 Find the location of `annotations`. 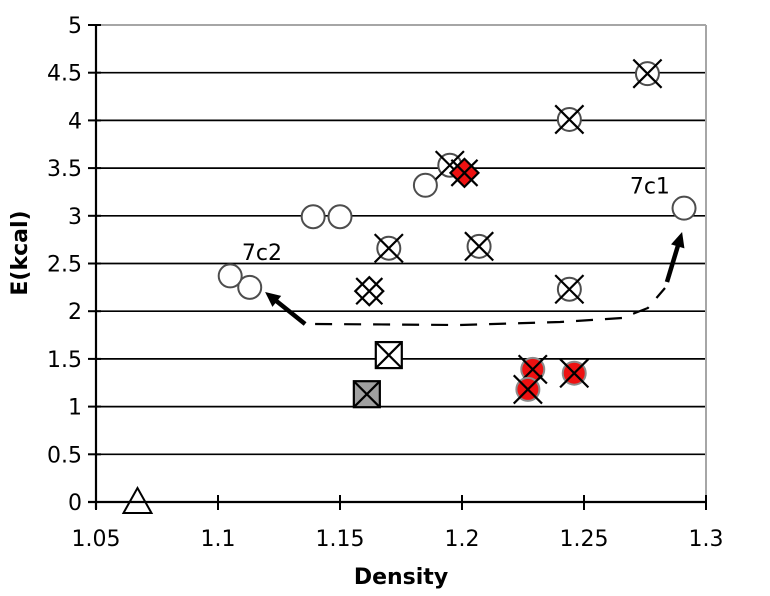

annotations is located at coordinates (475, 279).